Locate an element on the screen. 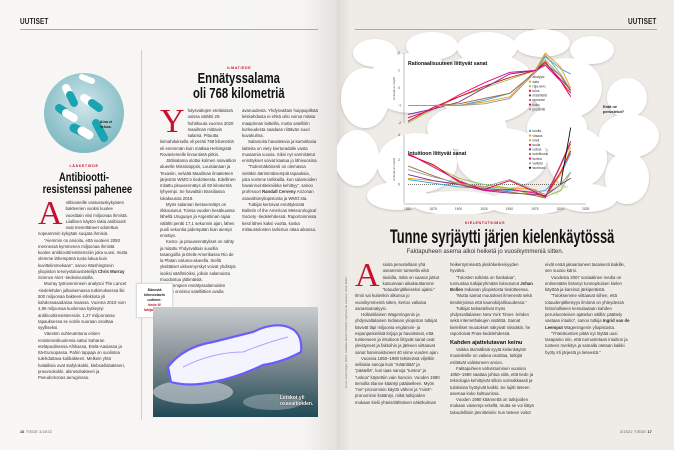  chart-title: Rationaalisuuteen liittyvät sanat is located at coordinates (448, 64).